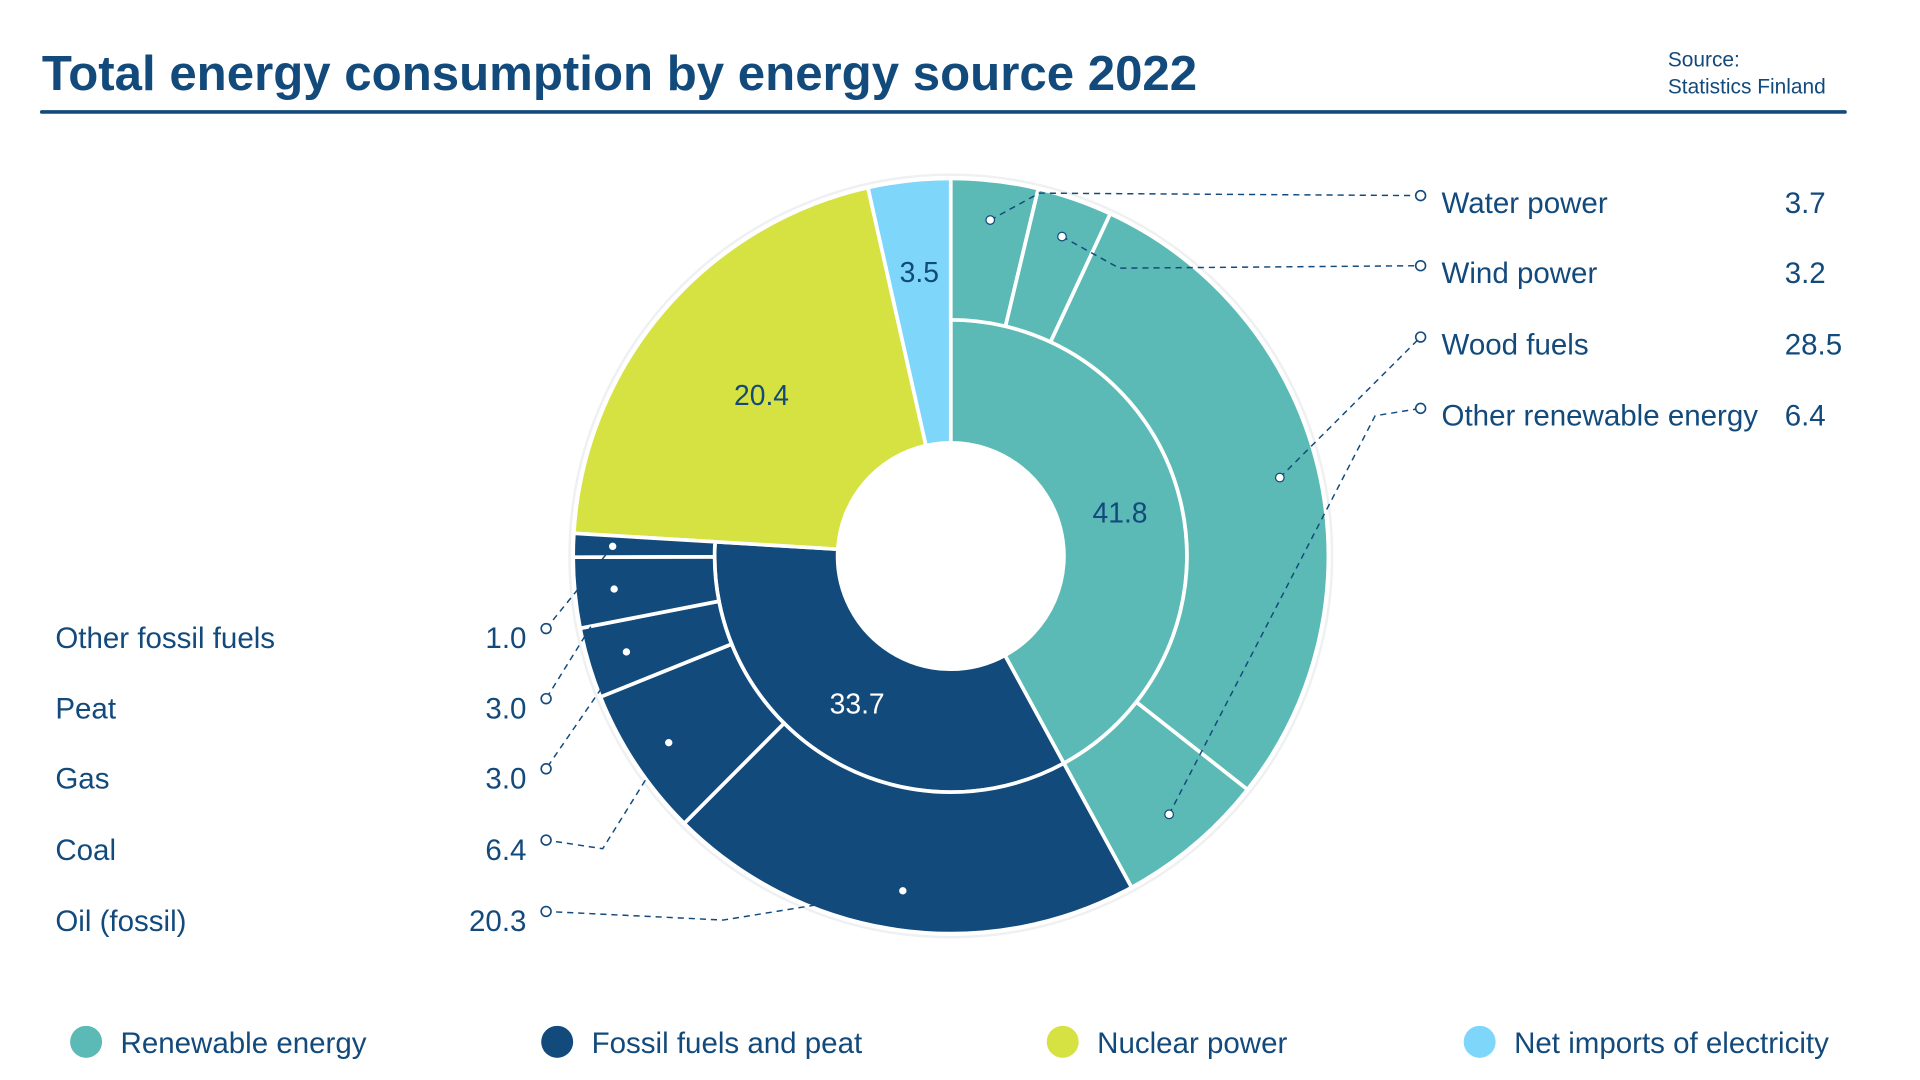 The width and height of the screenshot is (1920, 1080). Describe the element at coordinates (505, 708) in the screenshot. I see `value-peat: 3.0` at that location.